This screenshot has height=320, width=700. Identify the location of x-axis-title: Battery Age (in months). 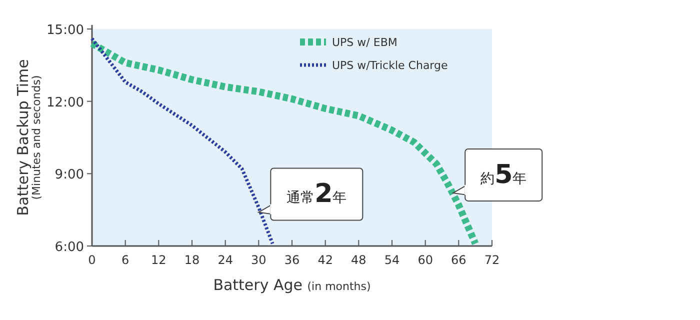
(292, 285).